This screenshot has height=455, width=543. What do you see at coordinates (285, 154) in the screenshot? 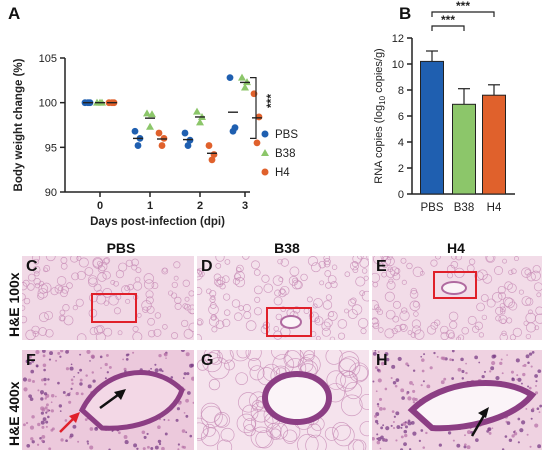
I see `legend-label-b38: B38` at bounding box center [285, 154].